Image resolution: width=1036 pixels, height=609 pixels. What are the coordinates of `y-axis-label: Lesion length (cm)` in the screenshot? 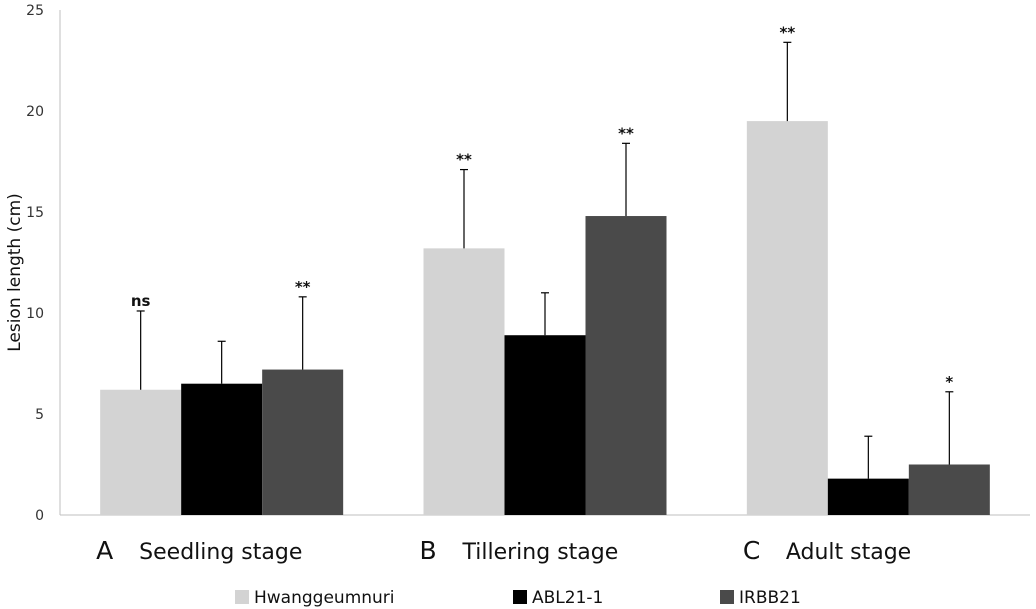 It's located at (15, 272).